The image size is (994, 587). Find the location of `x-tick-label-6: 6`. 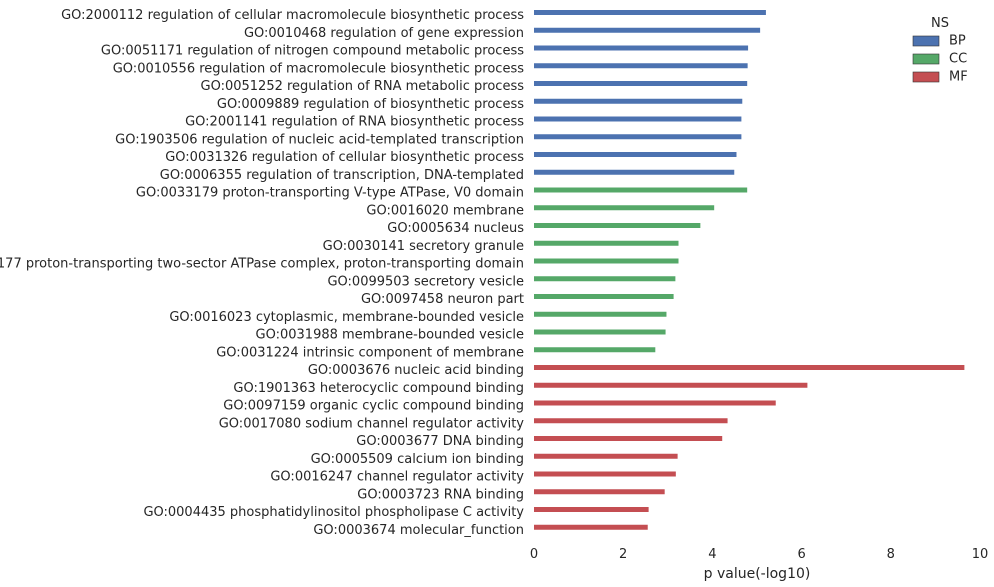

x-tick-label-6: 6 is located at coordinates (801, 554).